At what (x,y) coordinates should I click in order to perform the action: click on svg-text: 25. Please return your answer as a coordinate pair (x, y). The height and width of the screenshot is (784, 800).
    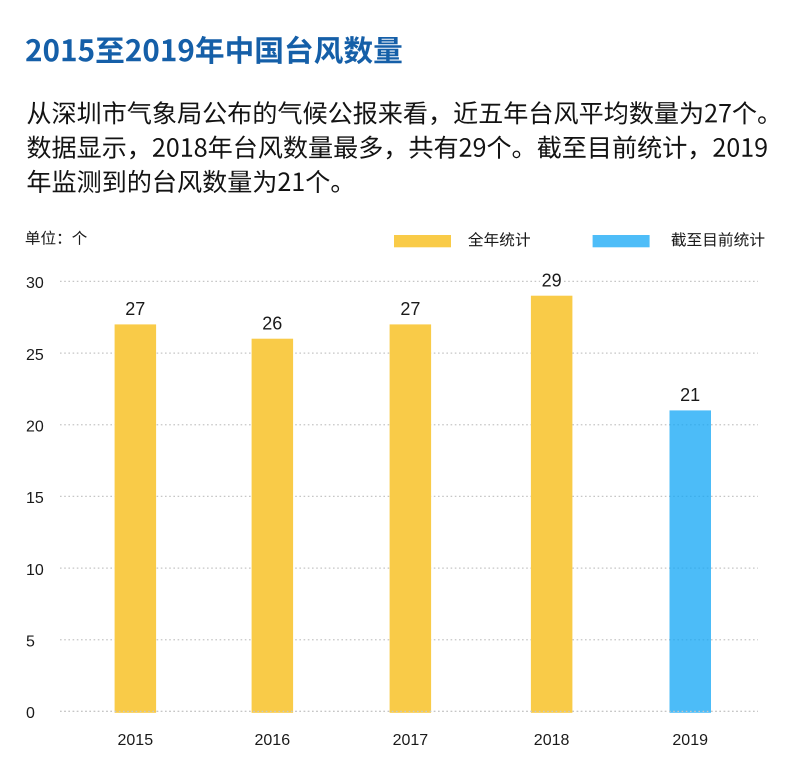
    Looking at the image, I should click on (35, 355).